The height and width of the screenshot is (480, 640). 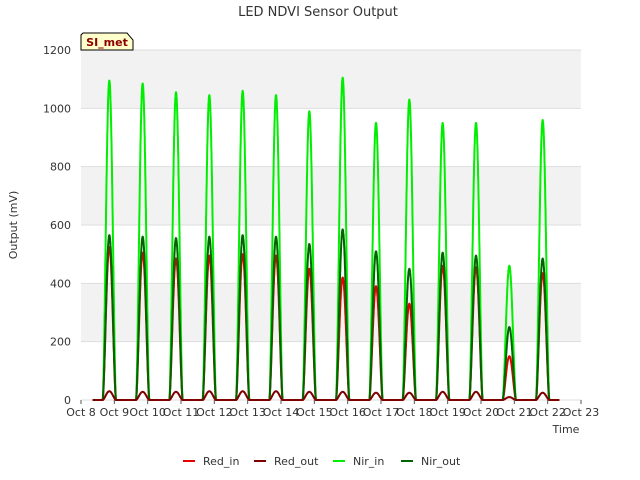 What do you see at coordinates (67, 400) in the screenshot?
I see `y-tick-label: 0` at bounding box center [67, 400].